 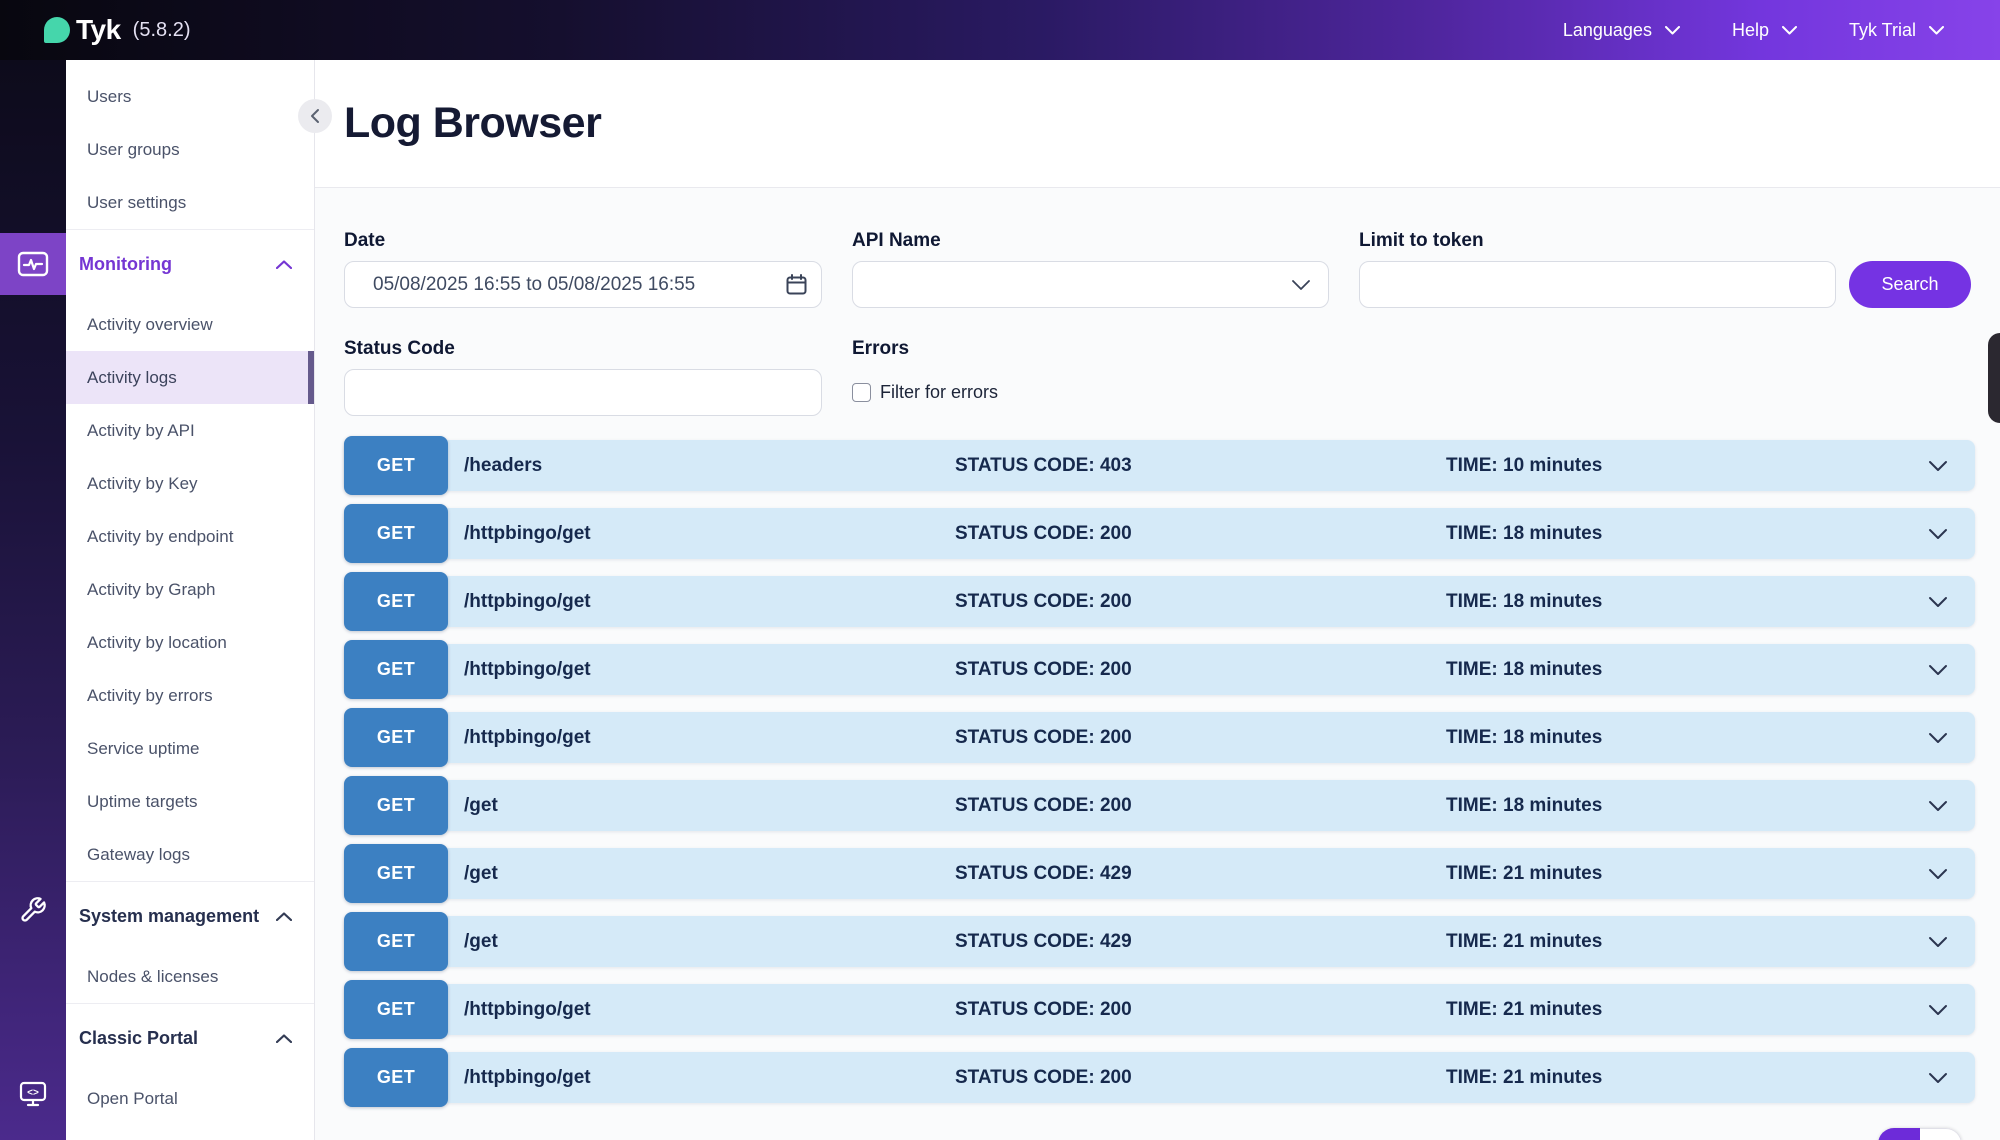 What do you see at coordinates (190, 642) in the screenshot?
I see `sidebar-item: Activity by location` at bounding box center [190, 642].